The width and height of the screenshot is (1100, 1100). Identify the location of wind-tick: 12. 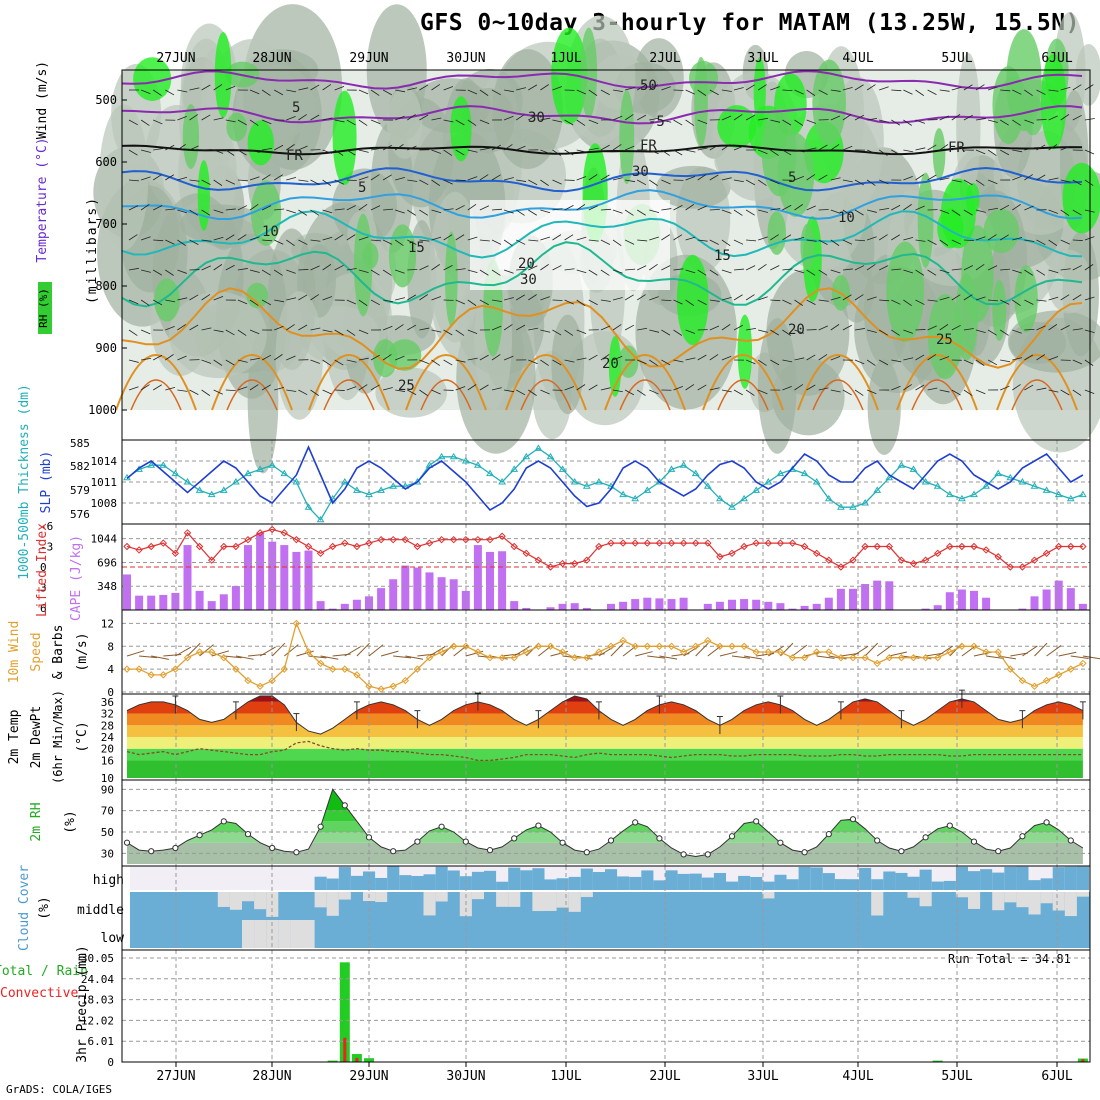
(107, 623).